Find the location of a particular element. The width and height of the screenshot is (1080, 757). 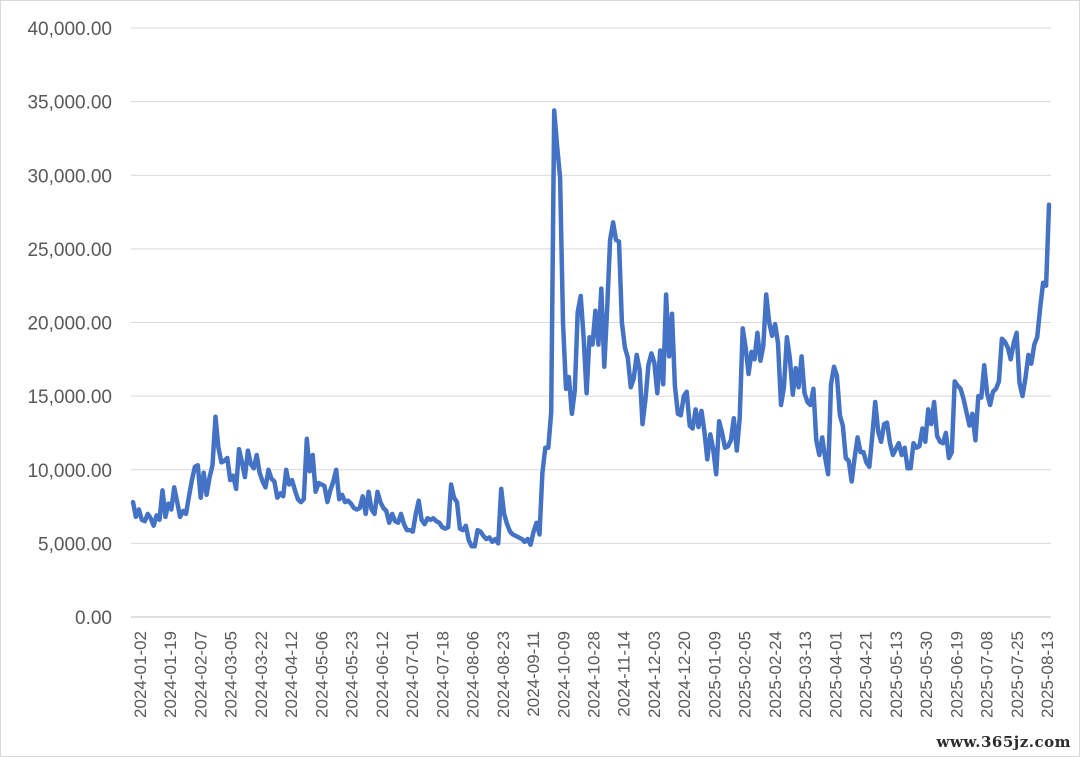

x-tick-label: 2024-02-07 is located at coordinates (201, 674).